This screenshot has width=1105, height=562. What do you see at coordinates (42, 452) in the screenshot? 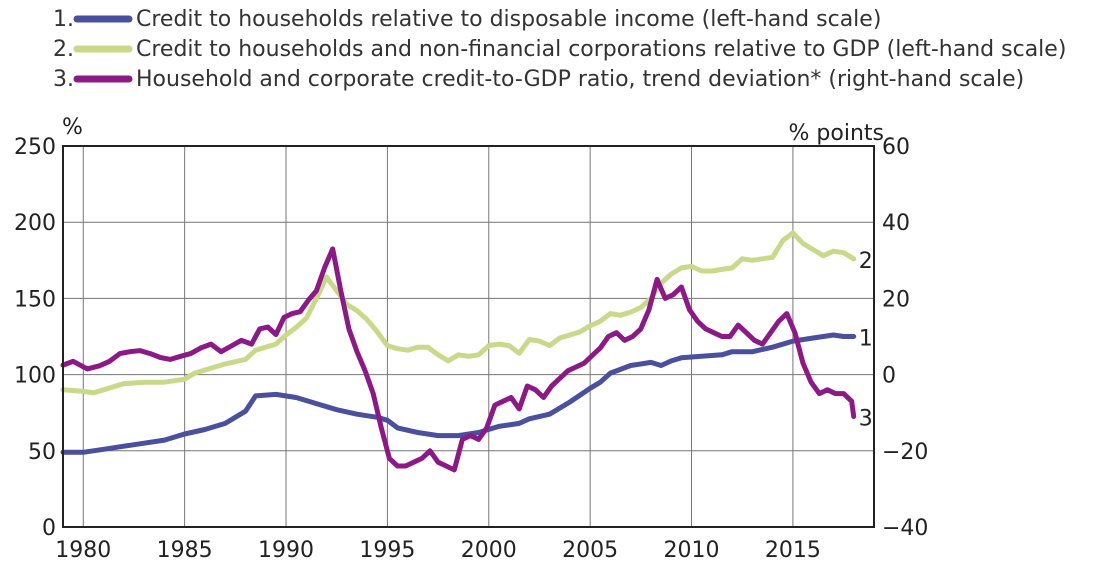
I see `left-tick-label: 50` at bounding box center [42, 452].